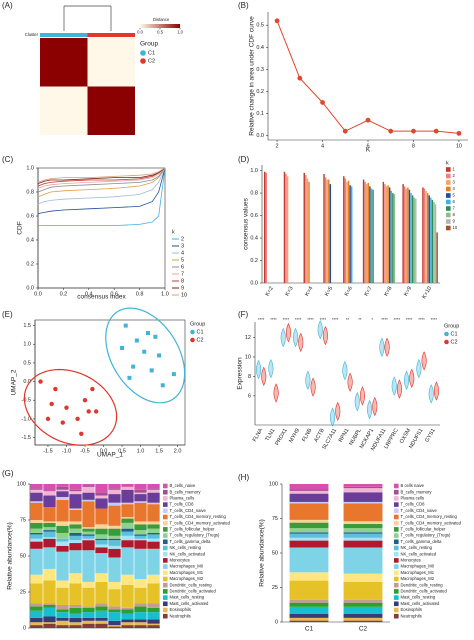 The image size is (474, 640). Describe the element at coordinates (26, 438) in the screenshot. I see `y-tick-label: -1.5` at that location.